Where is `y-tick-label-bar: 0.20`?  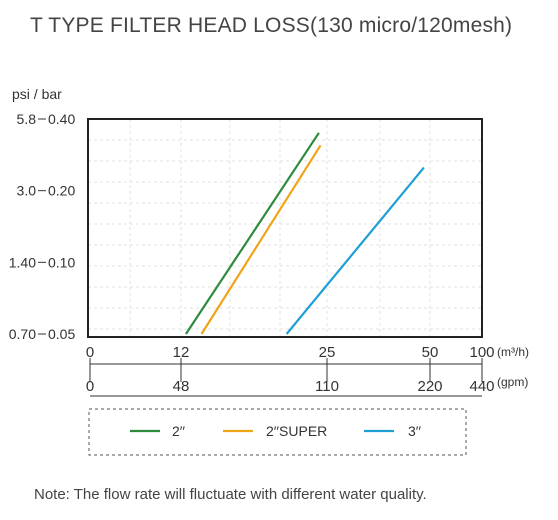
y-tick-label-bar: 0.20 is located at coordinates (61, 191).